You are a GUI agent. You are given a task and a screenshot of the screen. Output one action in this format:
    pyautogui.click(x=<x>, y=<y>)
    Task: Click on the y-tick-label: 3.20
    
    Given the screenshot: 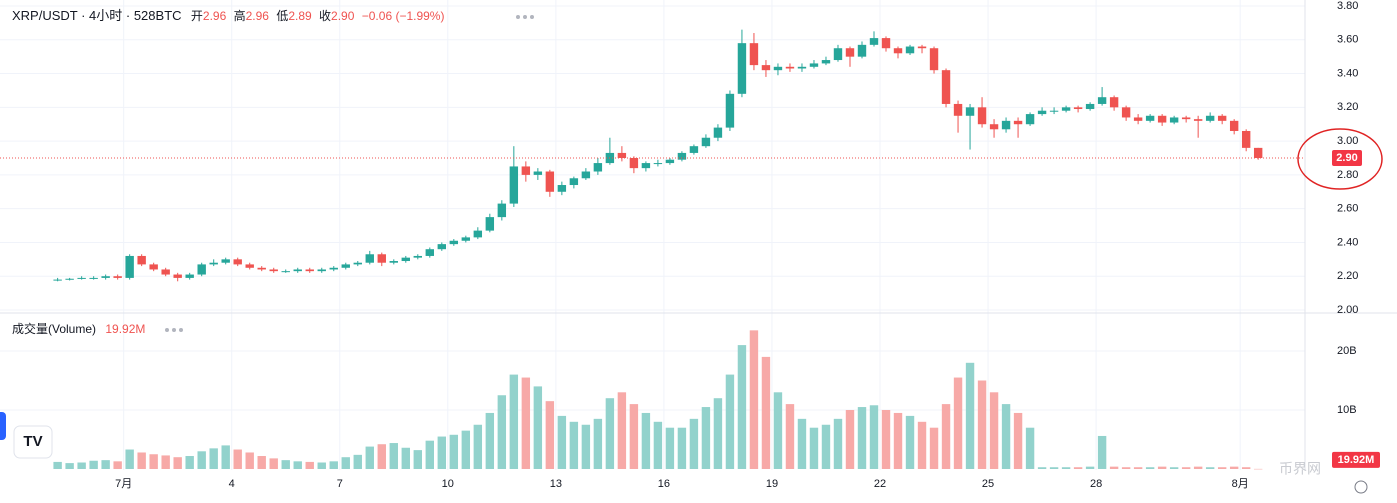 What is the action you would take?
    pyautogui.click(x=1347, y=107)
    